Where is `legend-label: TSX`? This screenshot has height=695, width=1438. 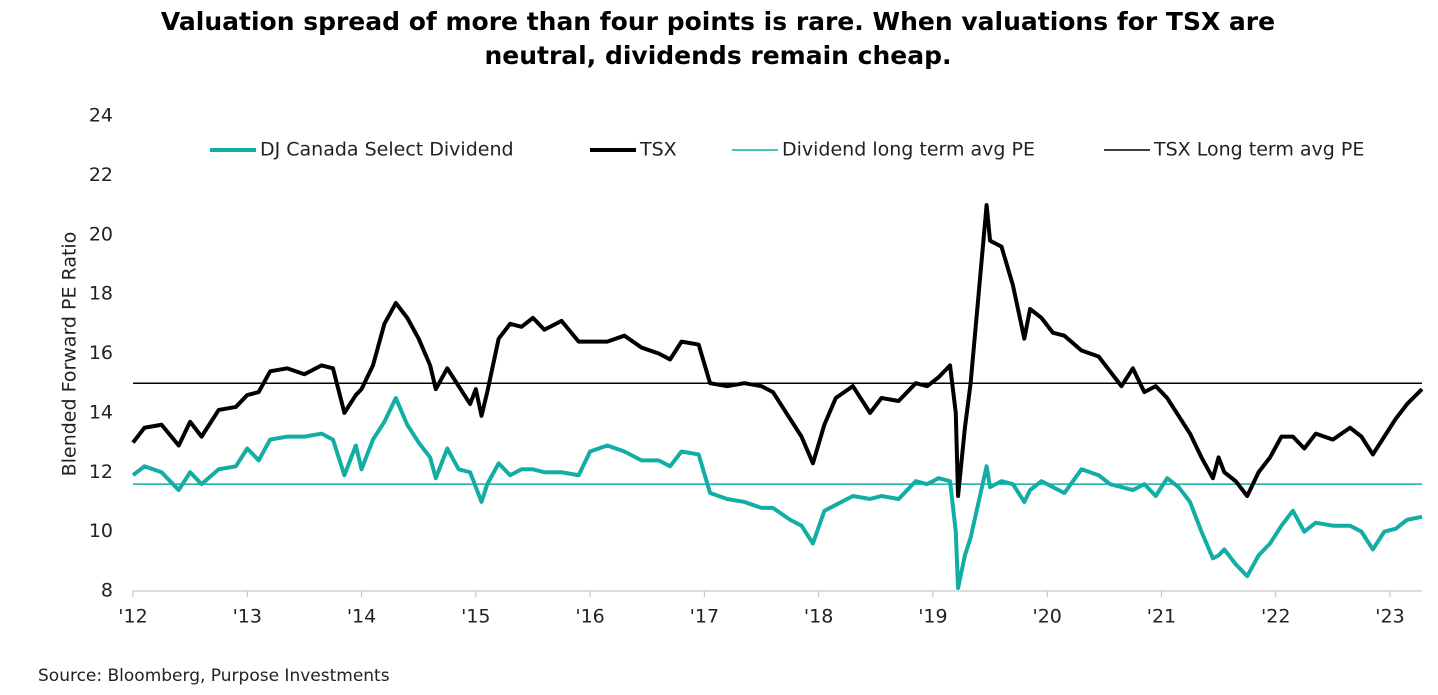
legend-label: TSX is located at coordinates (658, 150).